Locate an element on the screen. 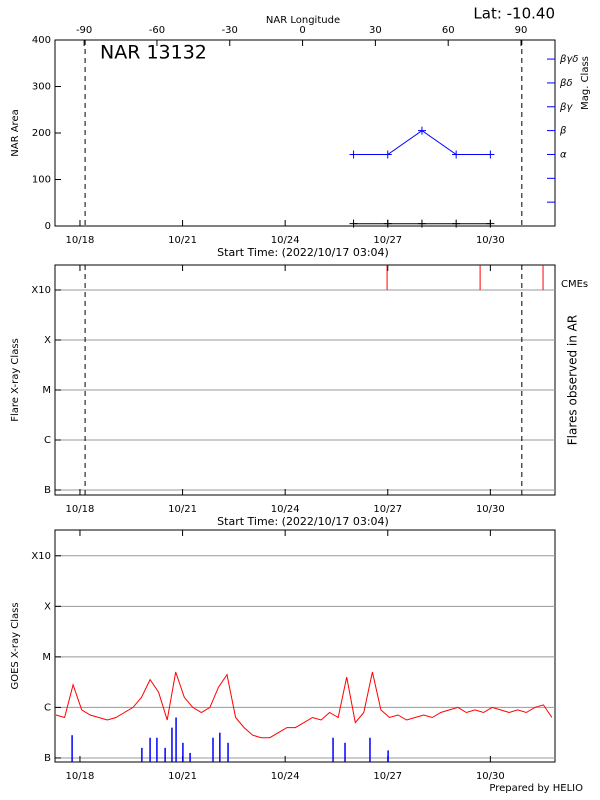 This screenshot has height=800, width=600. x2-tick-label: 30 is located at coordinates (375, 30).